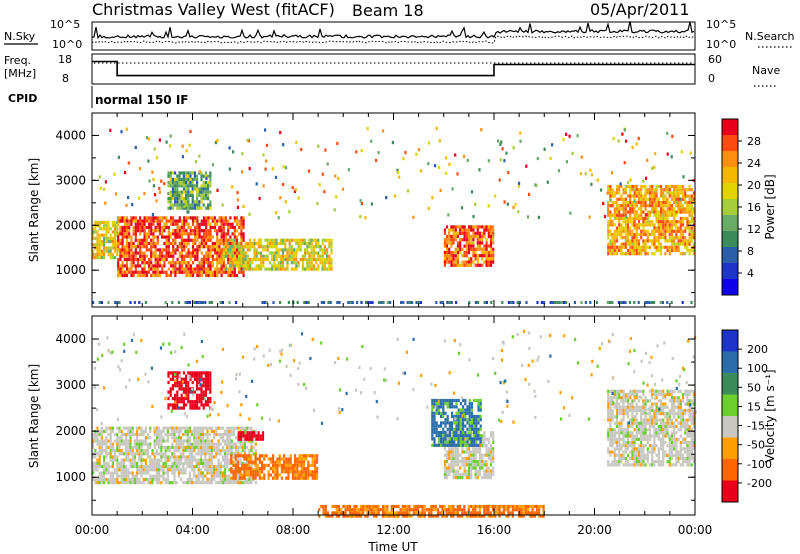 The height and width of the screenshot is (554, 800). What do you see at coordinates (20, 36) in the screenshot?
I see `noise-sky-label: N.Sky` at bounding box center [20, 36].